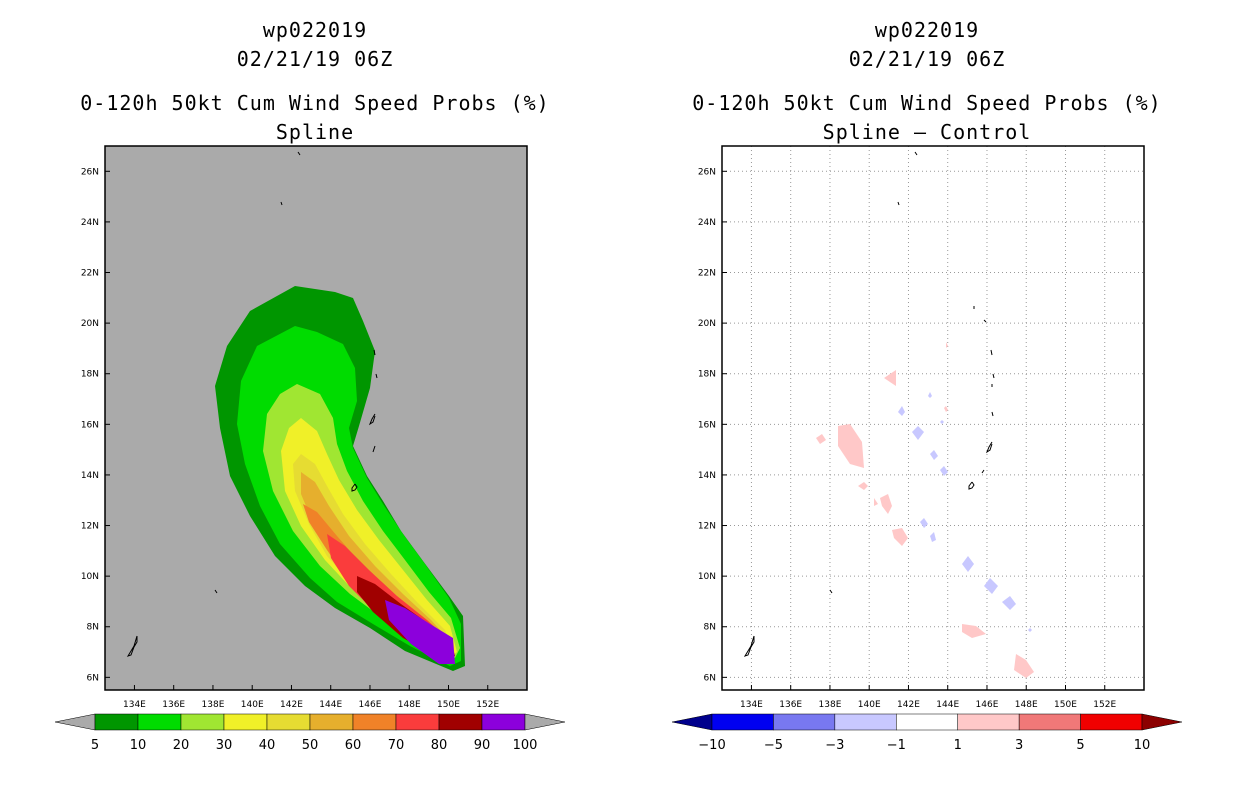 The image size is (1236, 800). Describe the element at coordinates (75, 722) in the screenshot. I see `left-colorbar-left-arrow` at that location.